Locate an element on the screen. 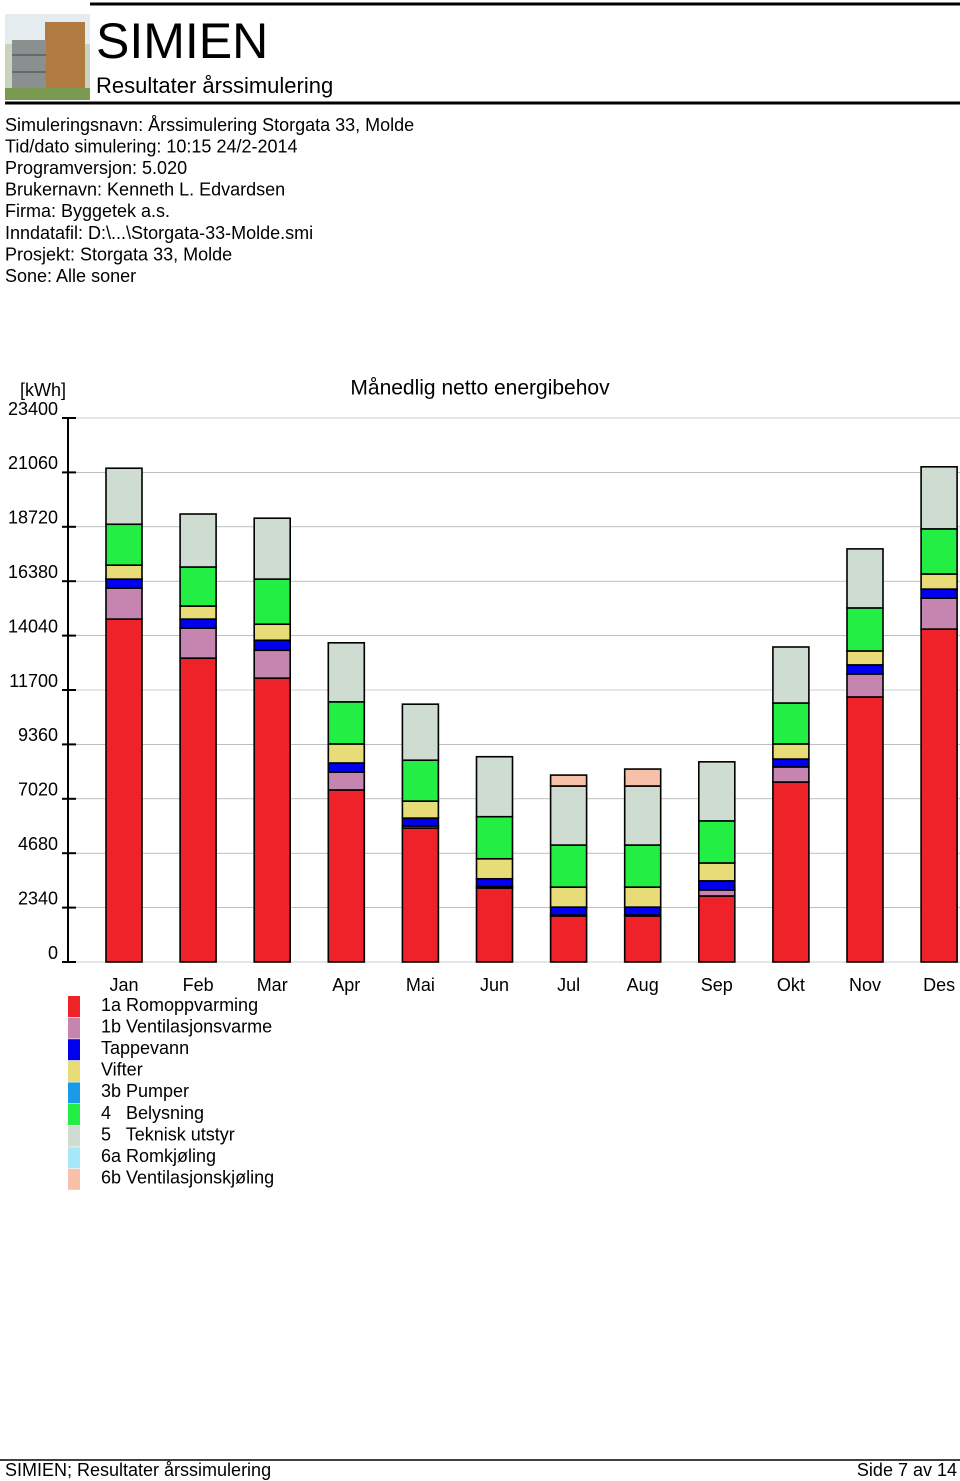  y-tick-label: 4680 is located at coordinates (38, 844).